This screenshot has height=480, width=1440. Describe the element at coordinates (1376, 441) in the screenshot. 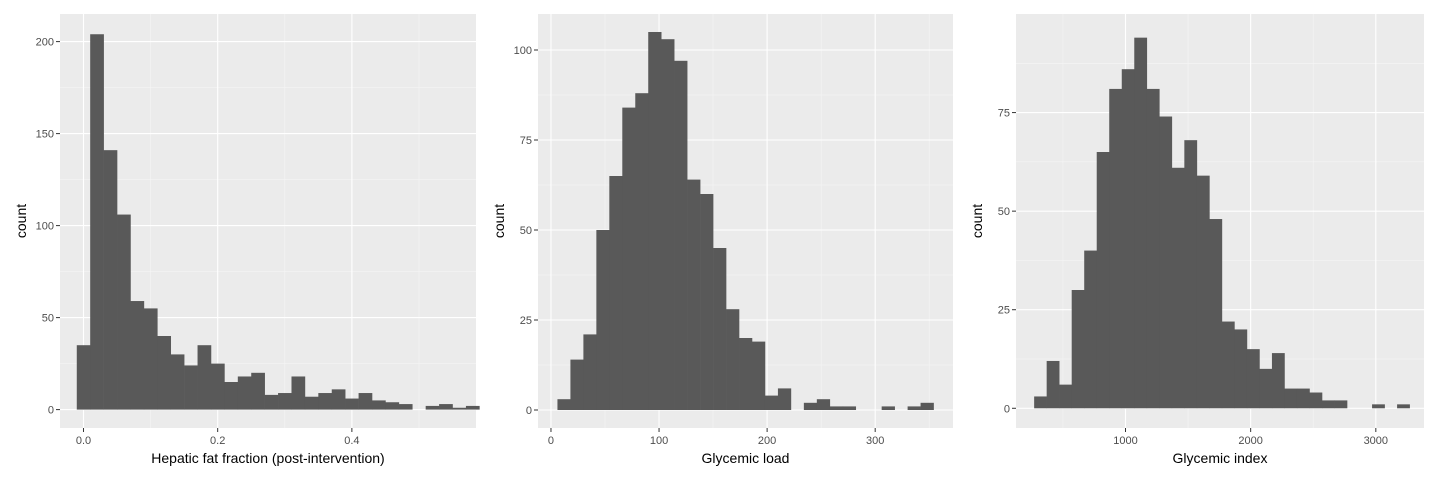

I see `x-tick-label: 3000` at that location.